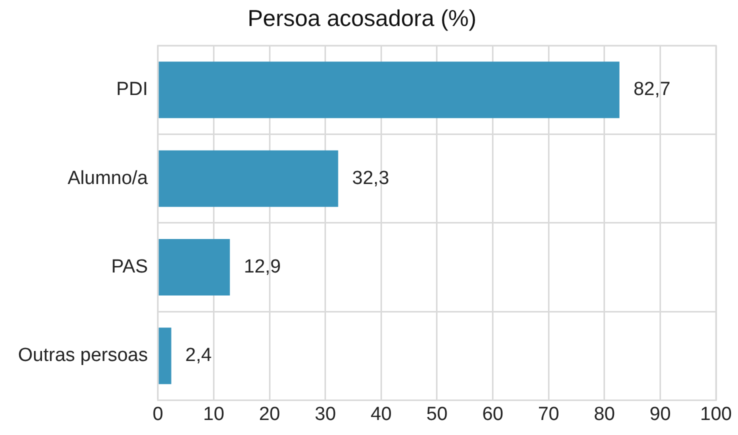 Image resolution: width=738 pixels, height=435 pixels. Describe the element at coordinates (198, 355) in the screenshot. I see `data-label: 2,4` at that location.